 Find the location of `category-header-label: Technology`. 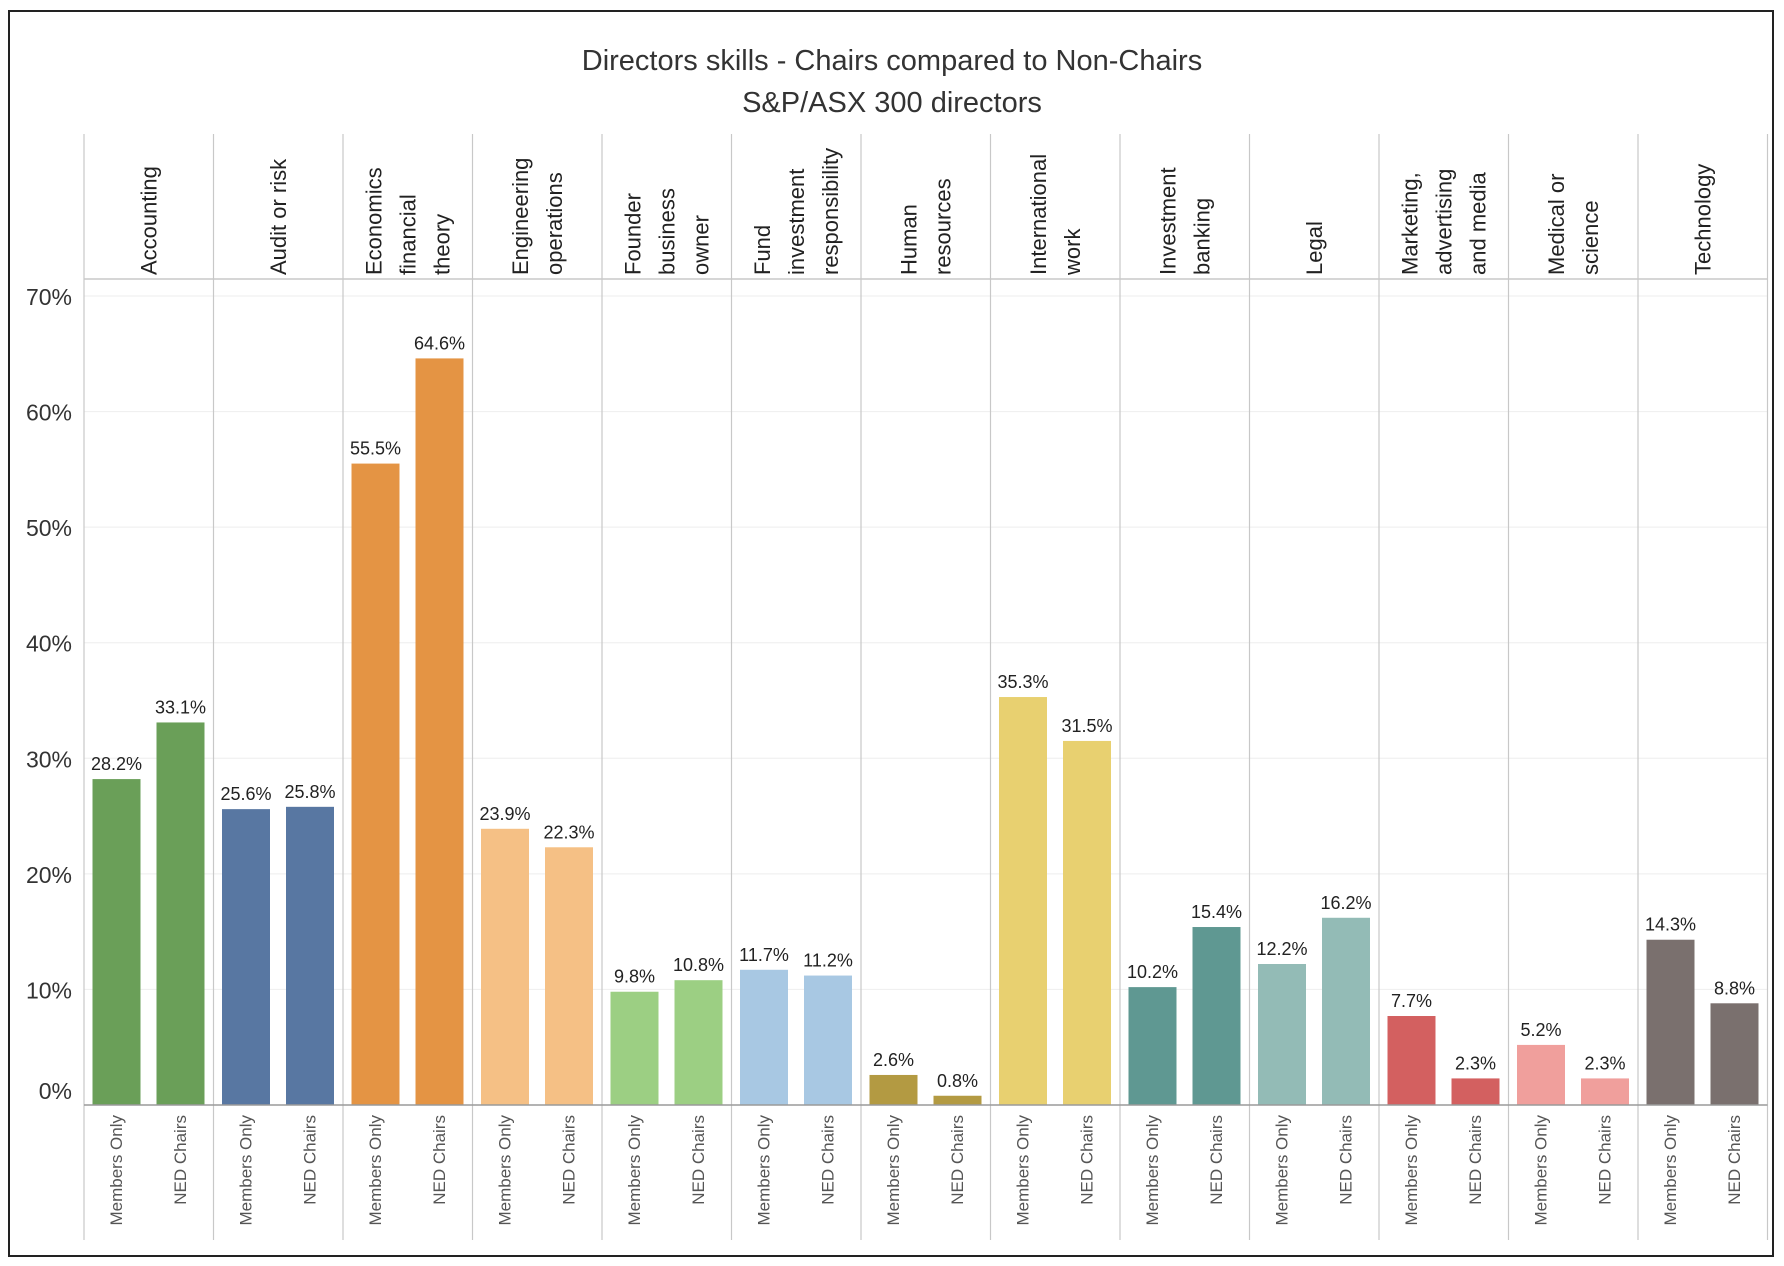

category-header-label: Technology is located at coordinates (1702, 219).